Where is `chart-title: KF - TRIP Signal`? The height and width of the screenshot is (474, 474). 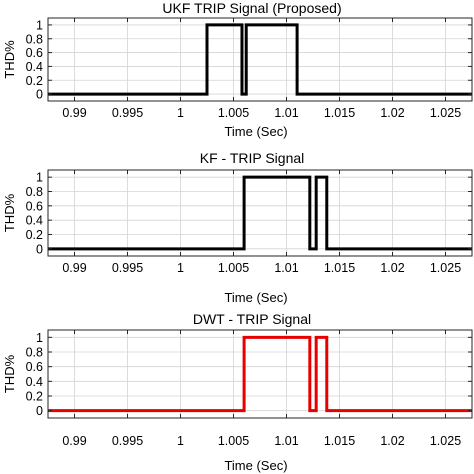 chart-title: KF - TRIP Signal is located at coordinates (252, 158).